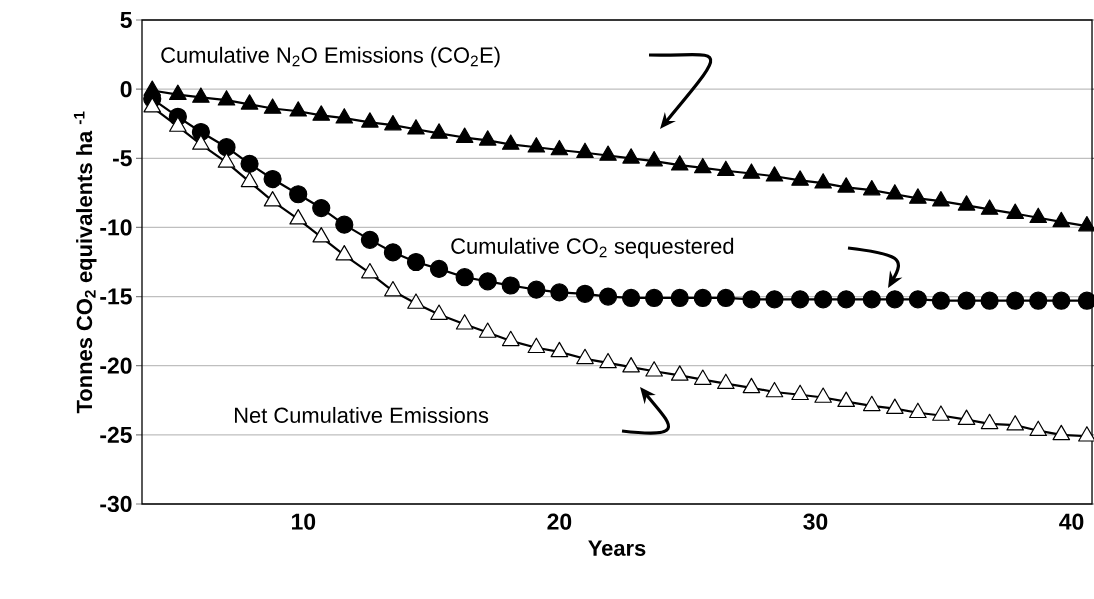  What do you see at coordinates (116, 365) in the screenshot?
I see `y-tick-label: -20` at bounding box center [116, 365].